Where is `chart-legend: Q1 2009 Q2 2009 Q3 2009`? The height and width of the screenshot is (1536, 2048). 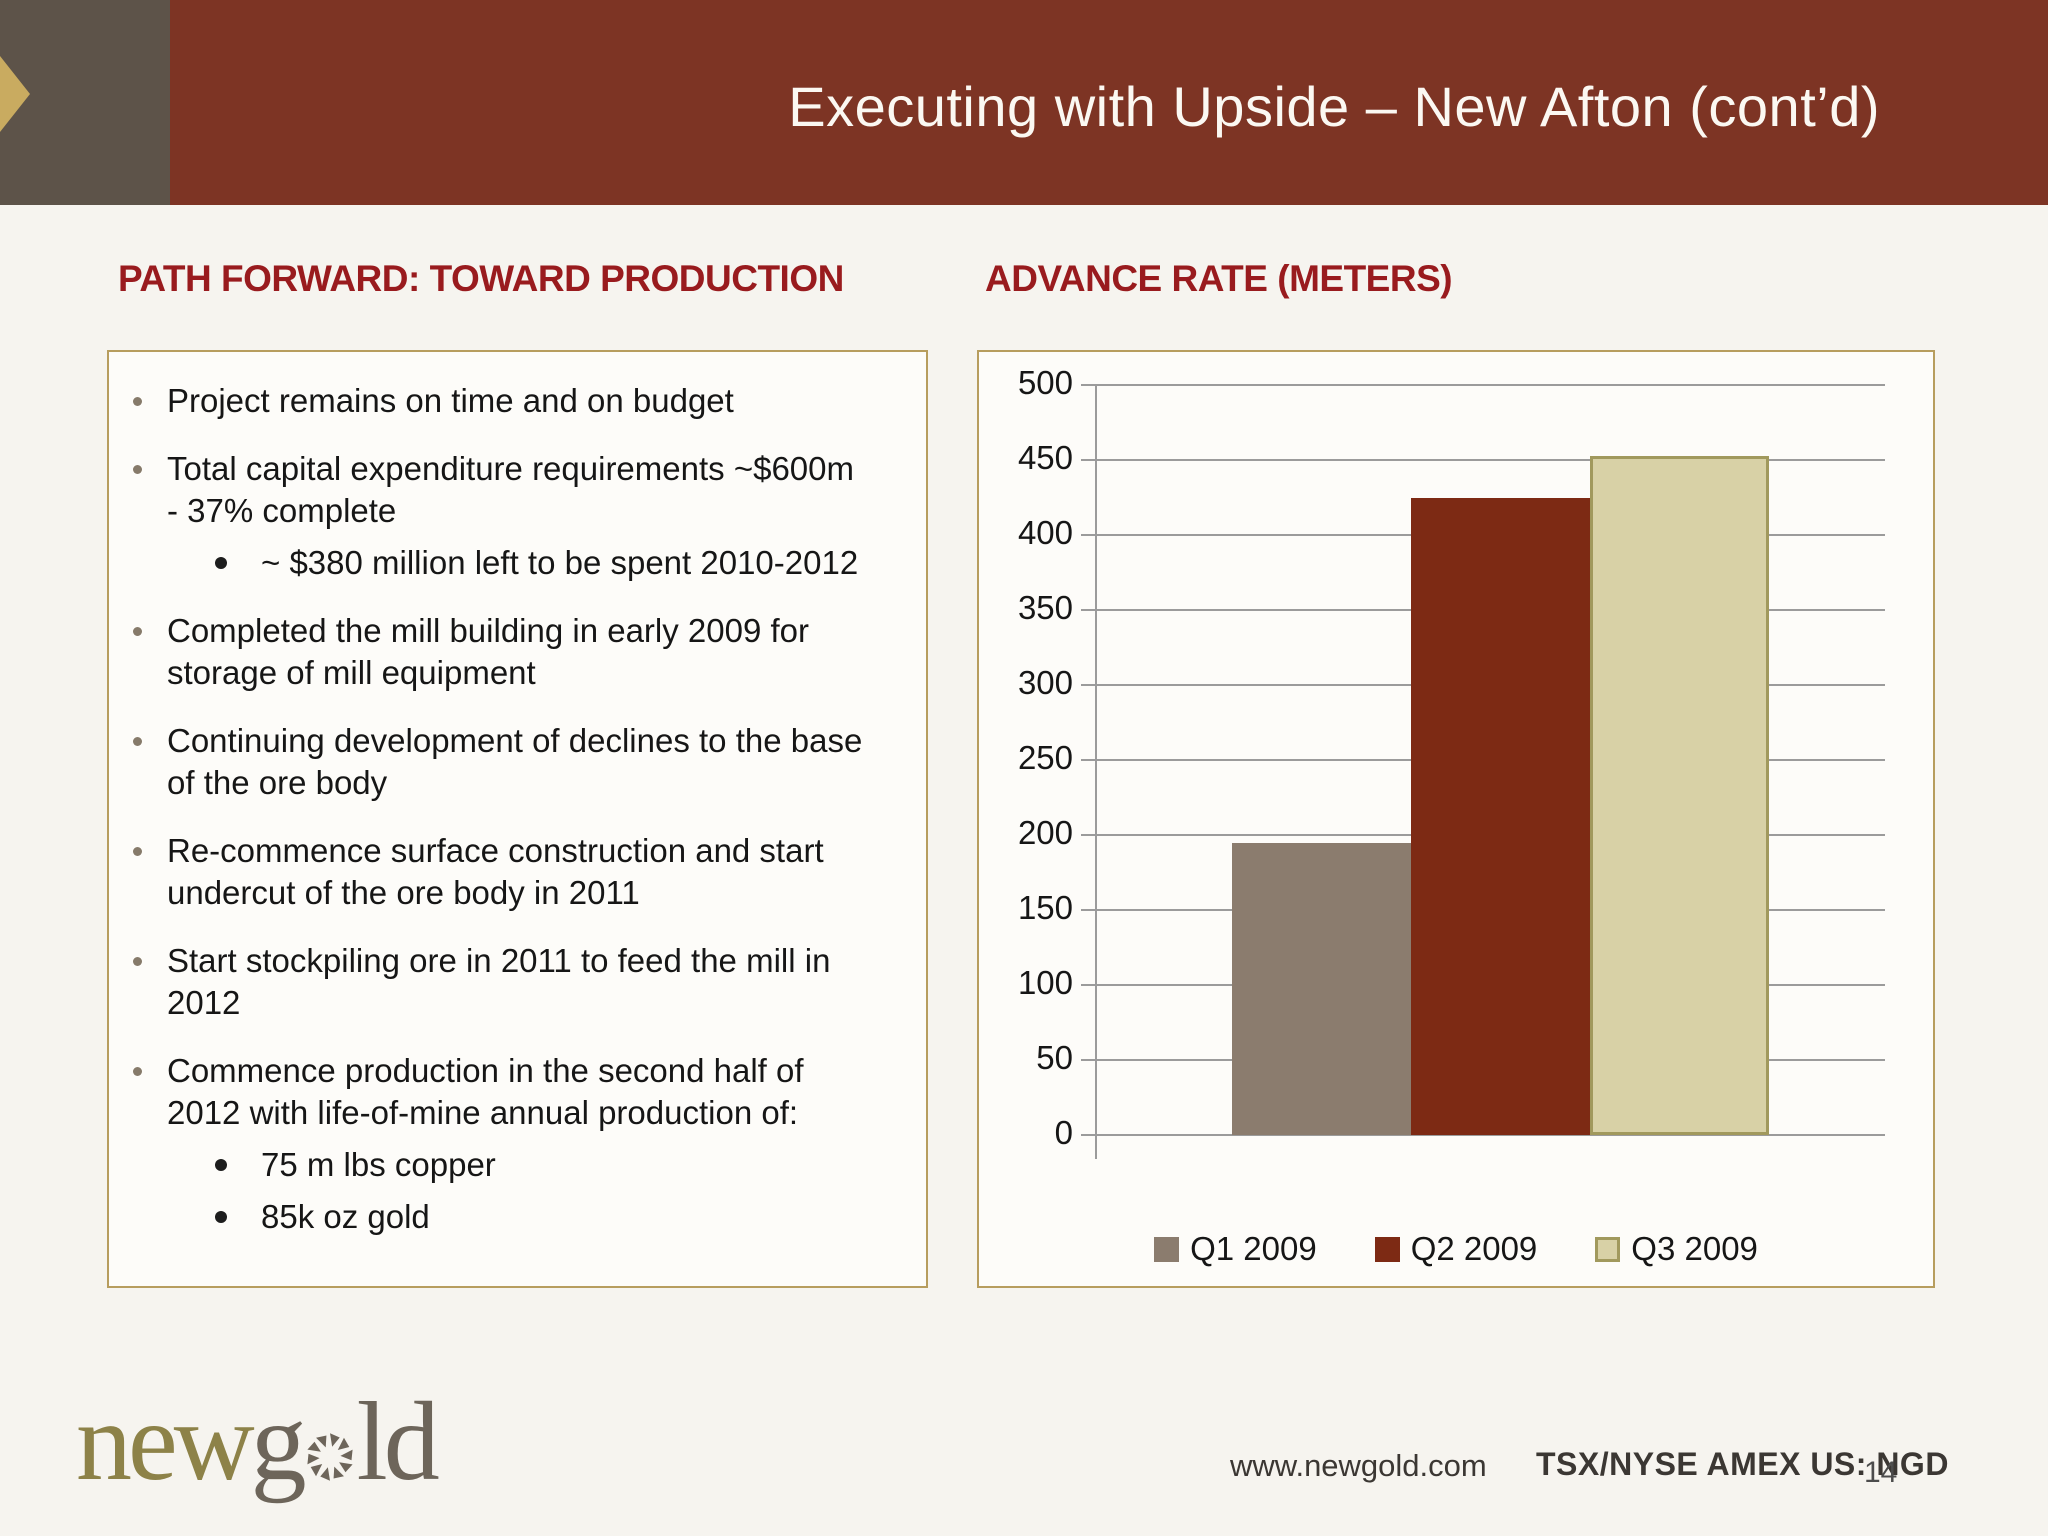 chart-legend: Q1 2009 Q2 2009 Q3 2009 is located at coordinates (1456, 1249).